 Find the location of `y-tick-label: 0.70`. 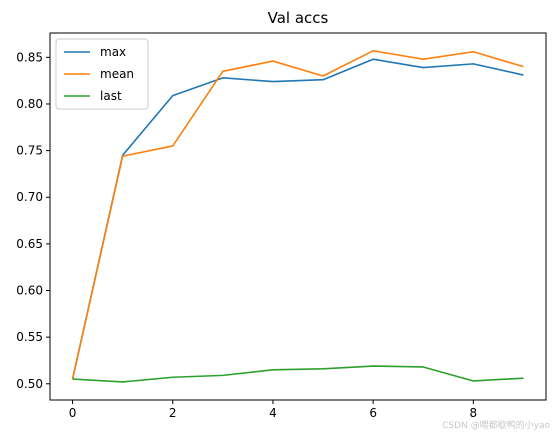

y-tick-label: 0.70 is located at coordinates (29, 197).